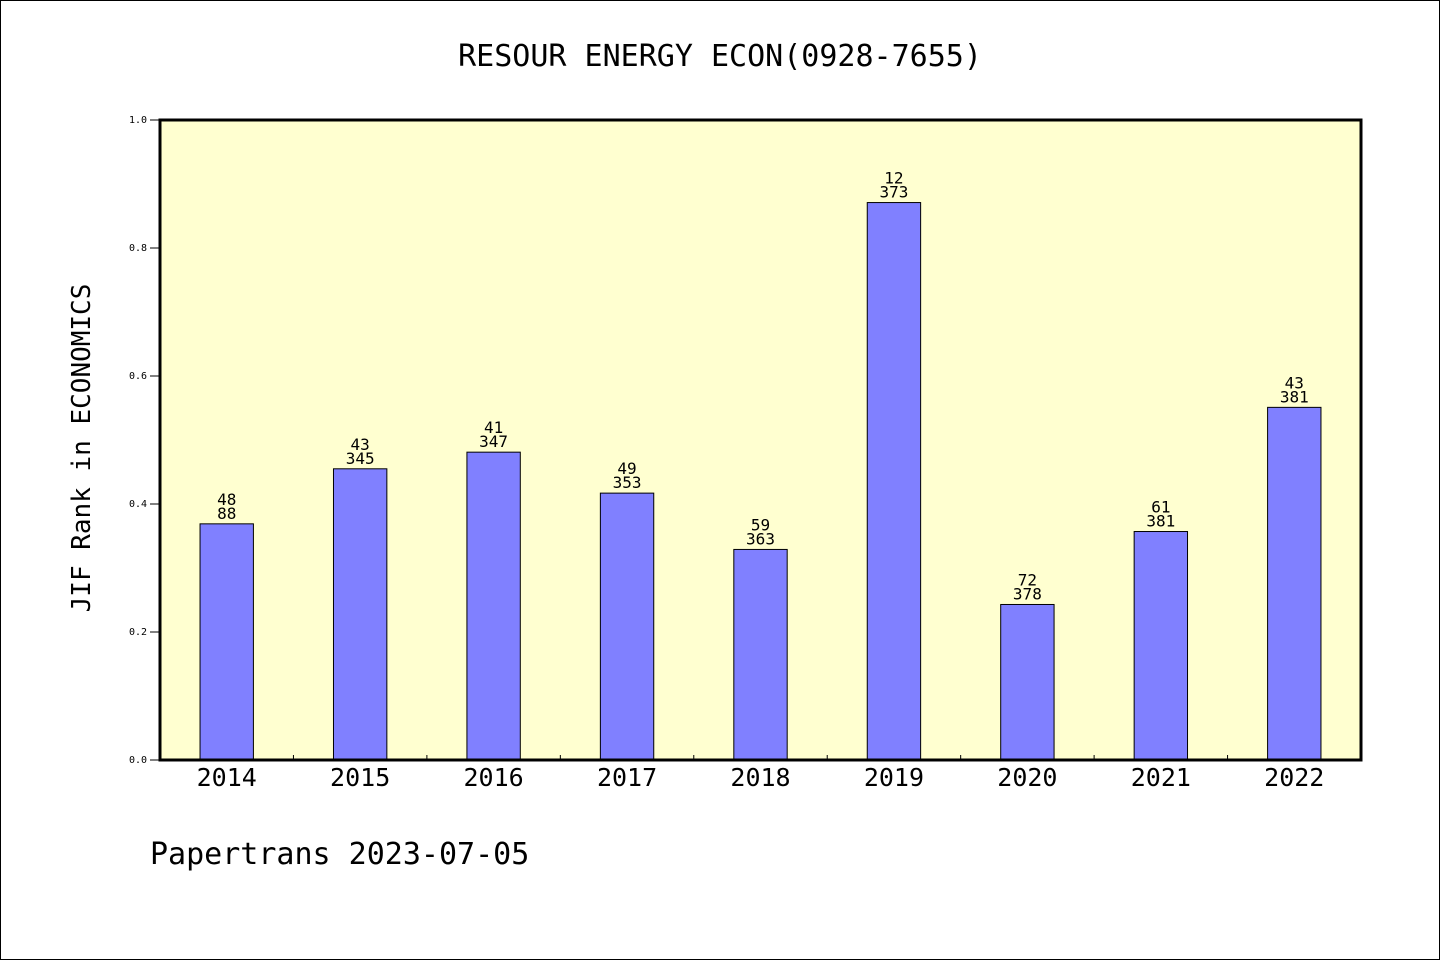  What do you see at coordinates (1027, 579) in the screenshot?
I see `bar-rank-label: 72` at bounding box center [1027, 579].